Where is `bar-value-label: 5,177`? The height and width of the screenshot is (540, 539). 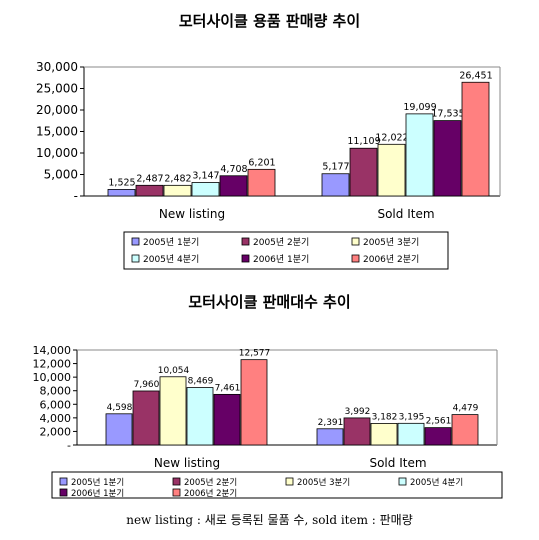 bar-value-label: 5,177 is located at coordinates (335, 167).